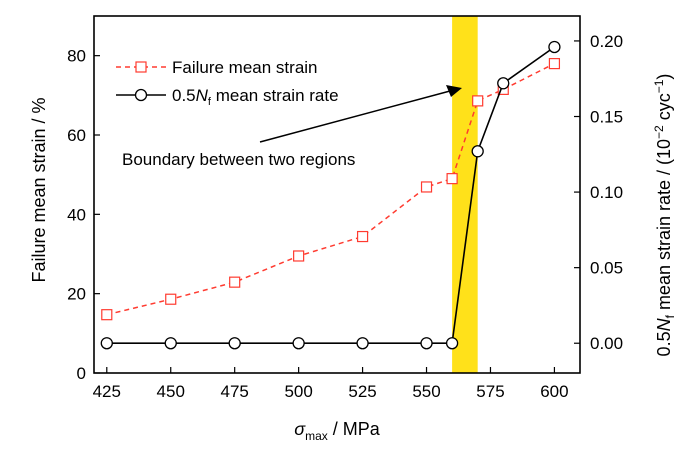  I want to click on x-tick-label: 550, so click(426, 391).